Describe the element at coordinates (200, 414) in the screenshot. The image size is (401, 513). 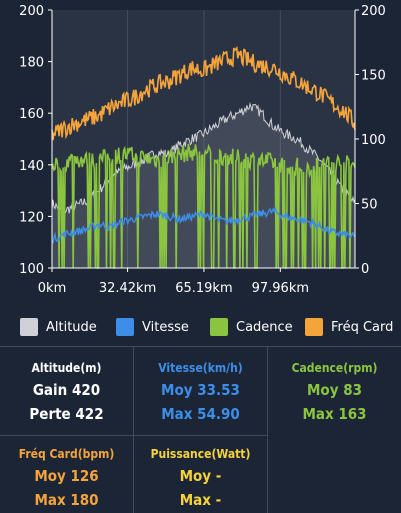
I see `stat-vitesse-max: Max 54.90` at that location.